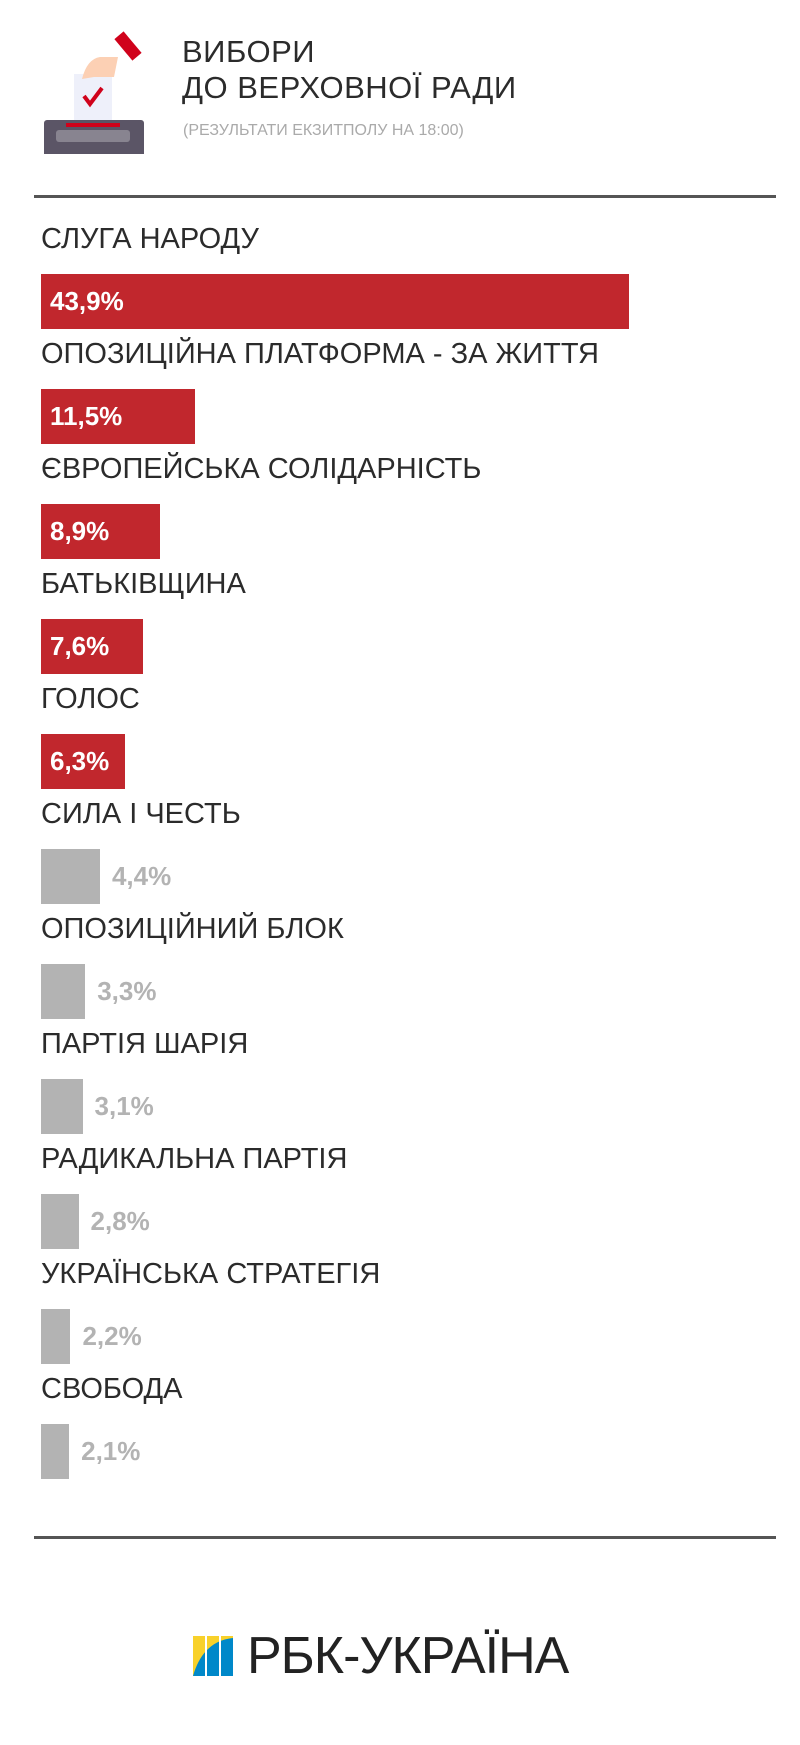 The height and width of the screenshot is (1745, 800). I want to click on chart-row: ОПОЗИЦІЙНИЙ БЛОК 3,3%, so click(411, 965).